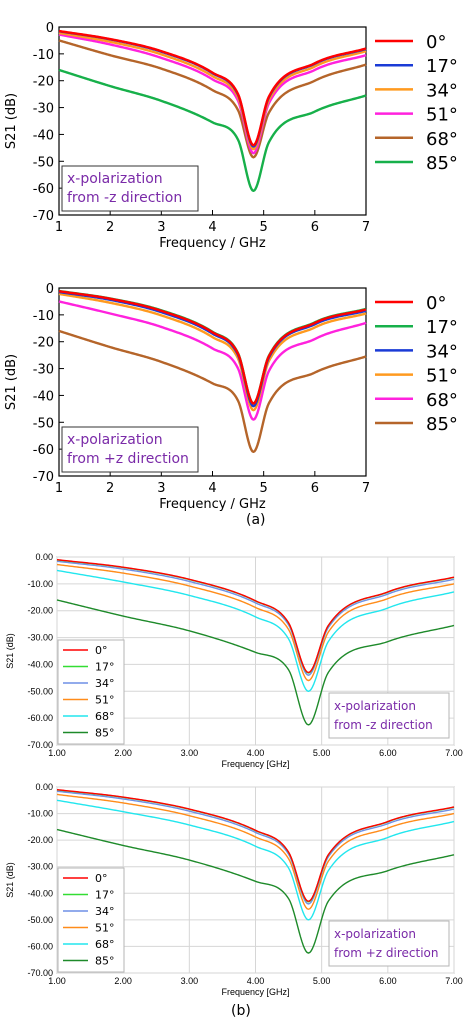 The width and height of the screenshot is (468, 1029). What do you see at coordinates (212, 504) in the screenshot?
I see `x-axis-label: Frequency / GHz` at bounding box center [212, 504].